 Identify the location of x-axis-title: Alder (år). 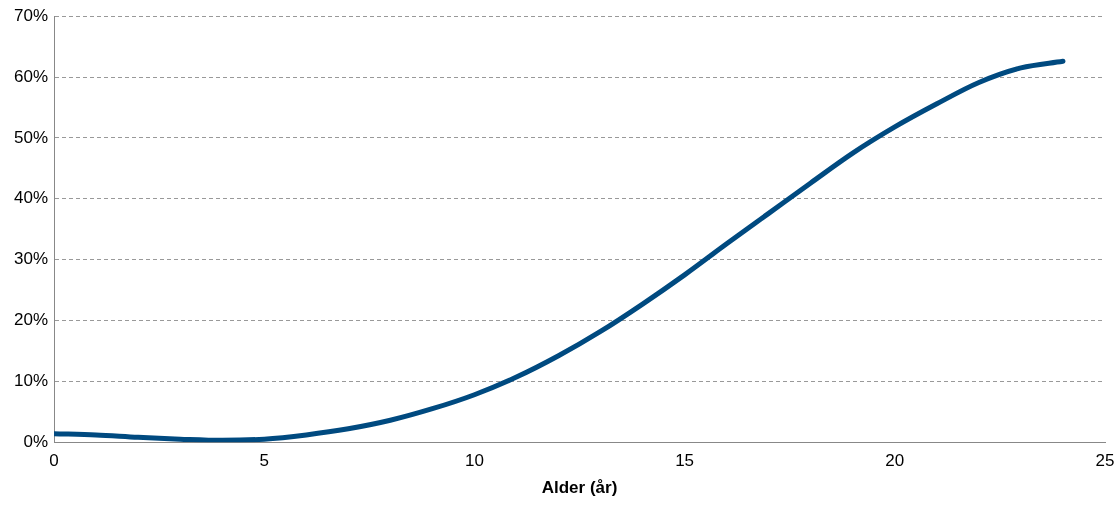
(579, 488).